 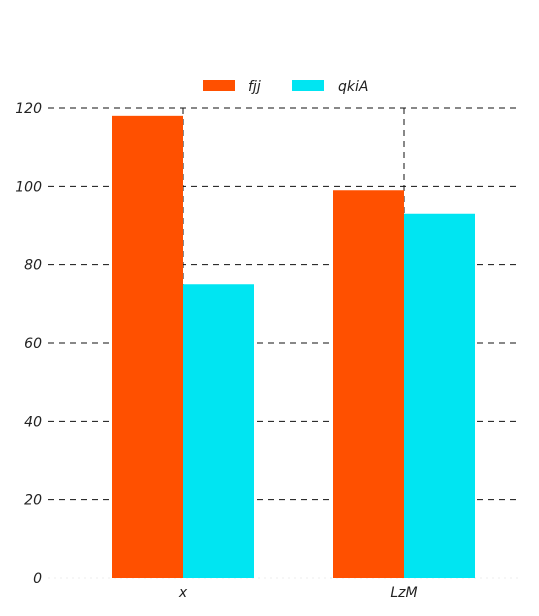 I want to click on legend: fjj qkiA, so click(x=285, y=87).